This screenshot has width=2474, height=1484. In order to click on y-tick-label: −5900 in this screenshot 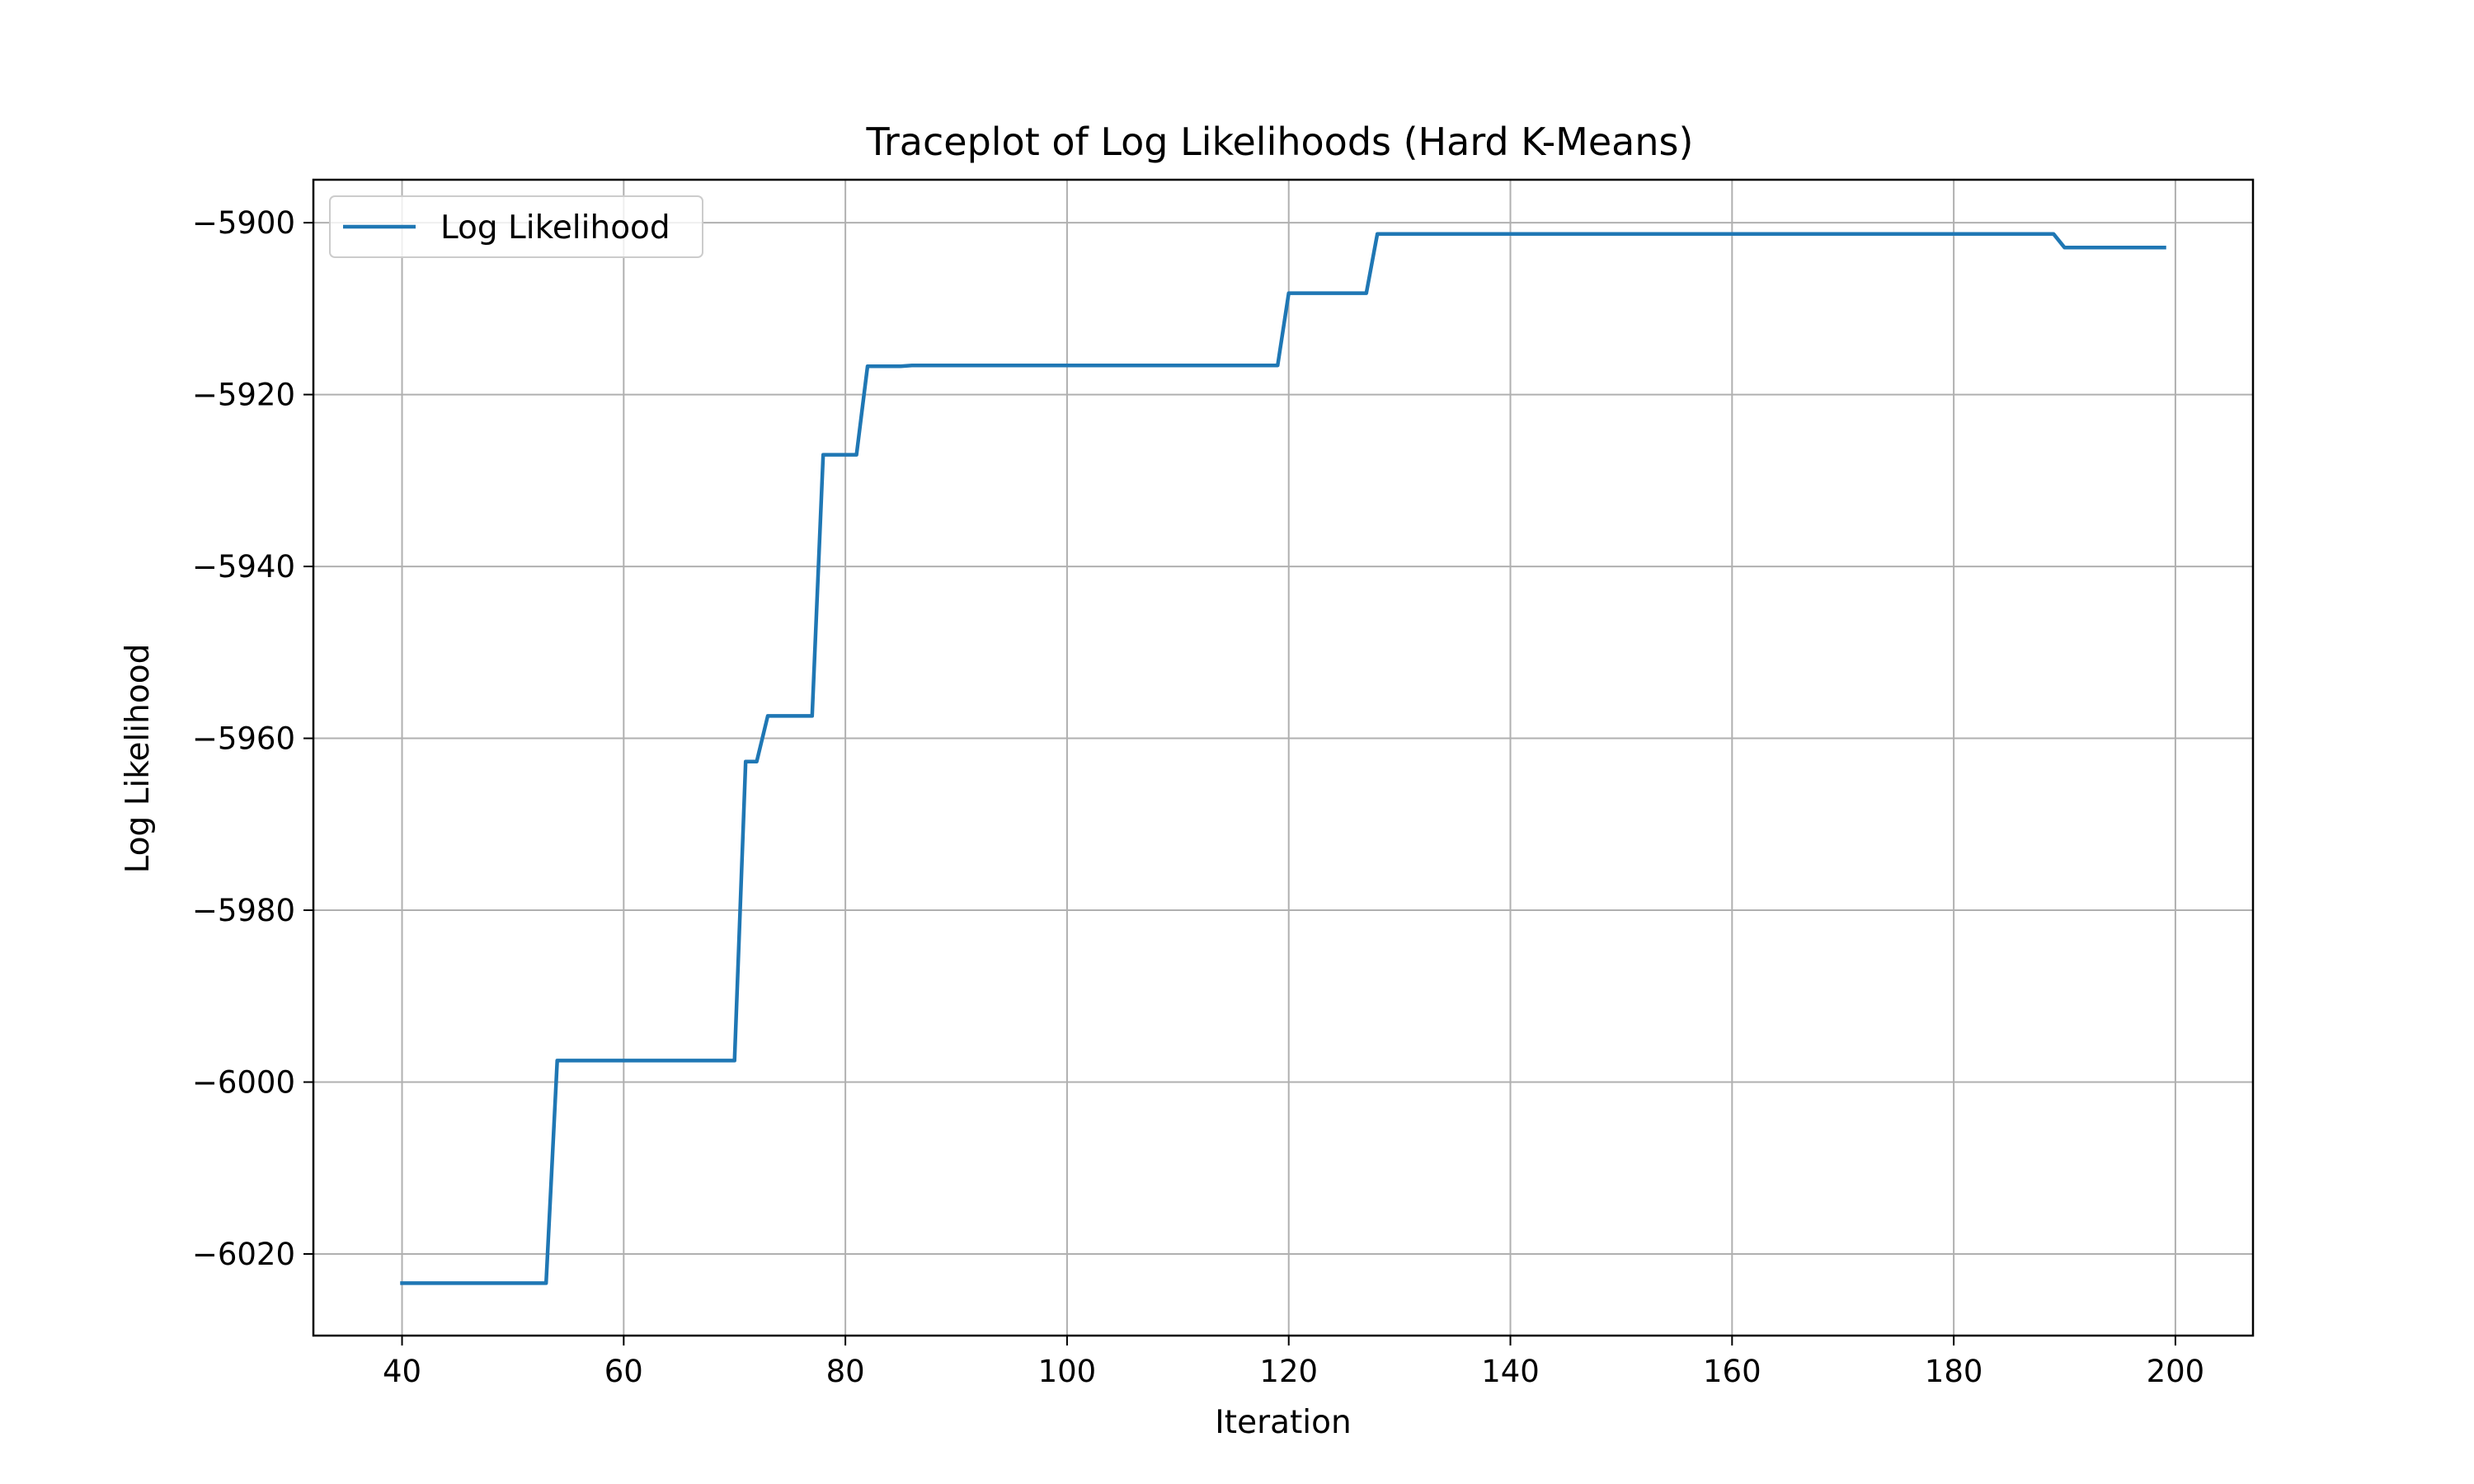, I will do `click(243, 223)`.